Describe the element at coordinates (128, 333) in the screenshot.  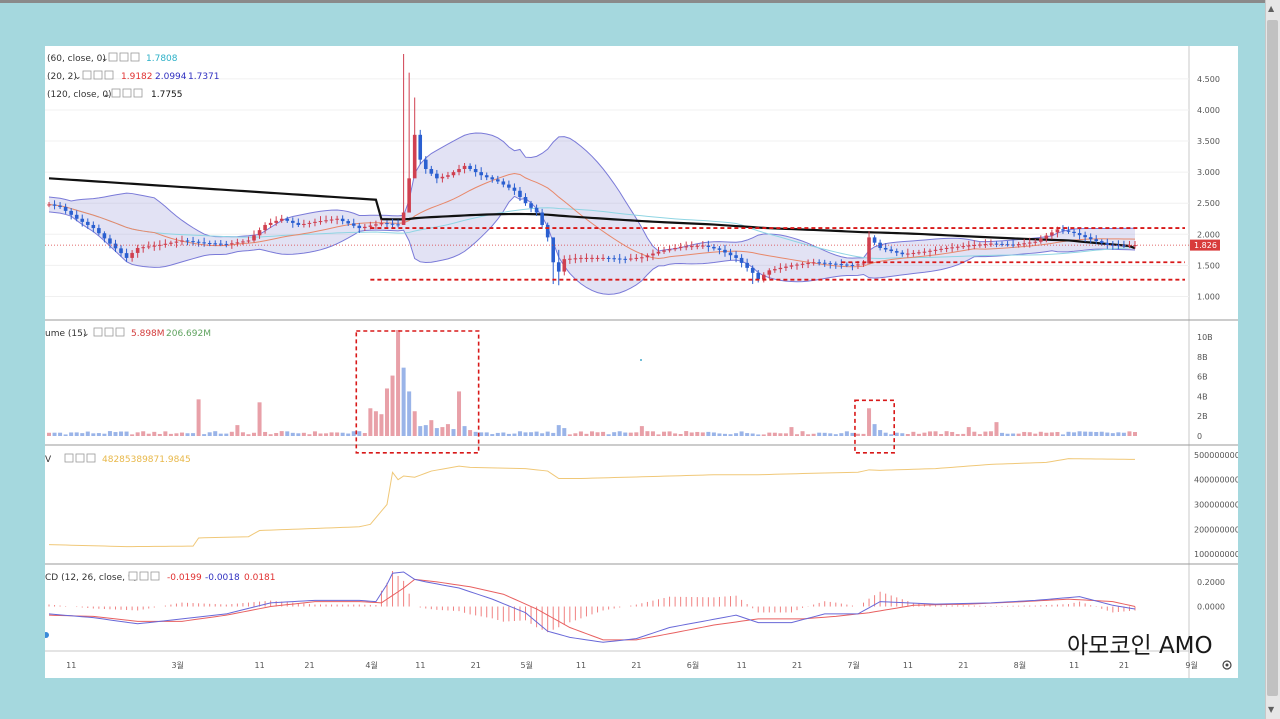
I see `legend-volume: ume (15) ⌄ 5.898M 206.692M` at that location.